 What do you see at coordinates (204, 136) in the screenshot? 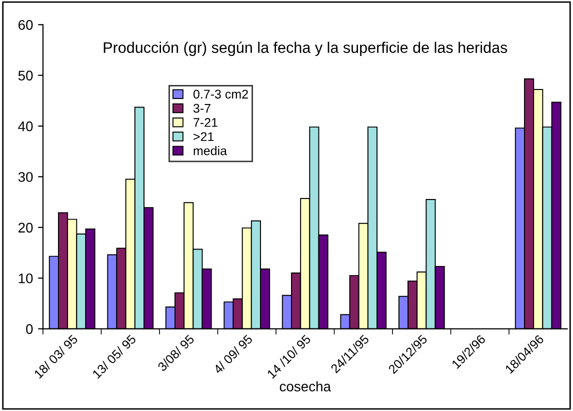
I see `legend-label: >21` at bounding box center [204, 136].